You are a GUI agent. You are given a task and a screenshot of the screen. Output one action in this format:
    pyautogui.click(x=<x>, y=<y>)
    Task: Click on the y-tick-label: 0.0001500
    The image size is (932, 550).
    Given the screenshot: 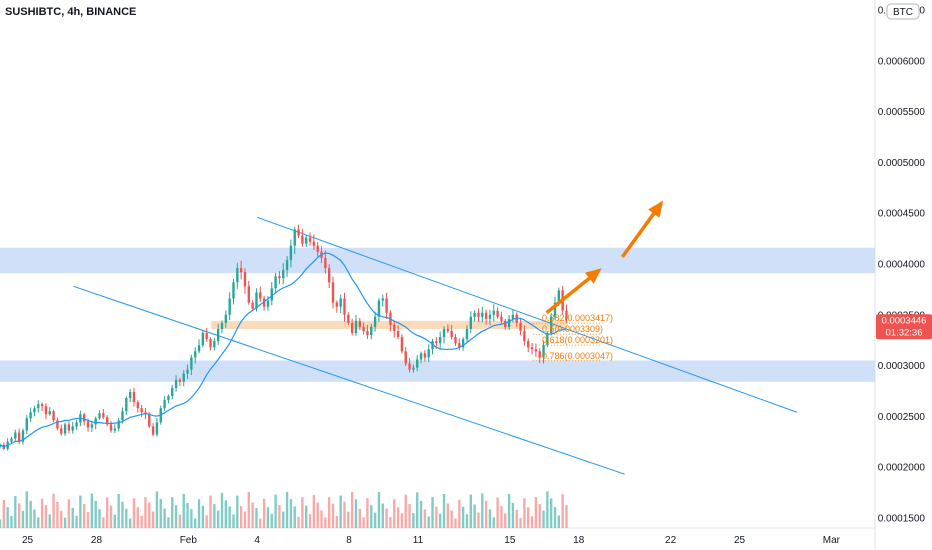 What is the action you would take?
    pyautogui.click(x=902, y=518)
    